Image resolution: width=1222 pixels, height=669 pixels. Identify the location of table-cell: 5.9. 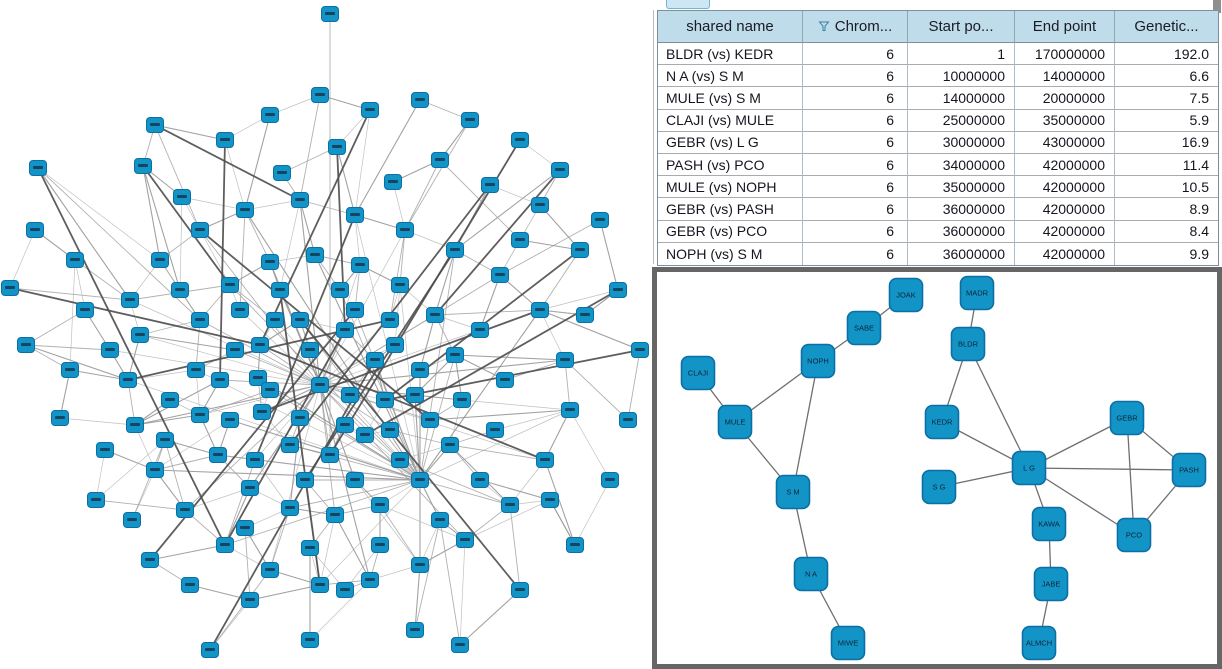
(1166, 121).